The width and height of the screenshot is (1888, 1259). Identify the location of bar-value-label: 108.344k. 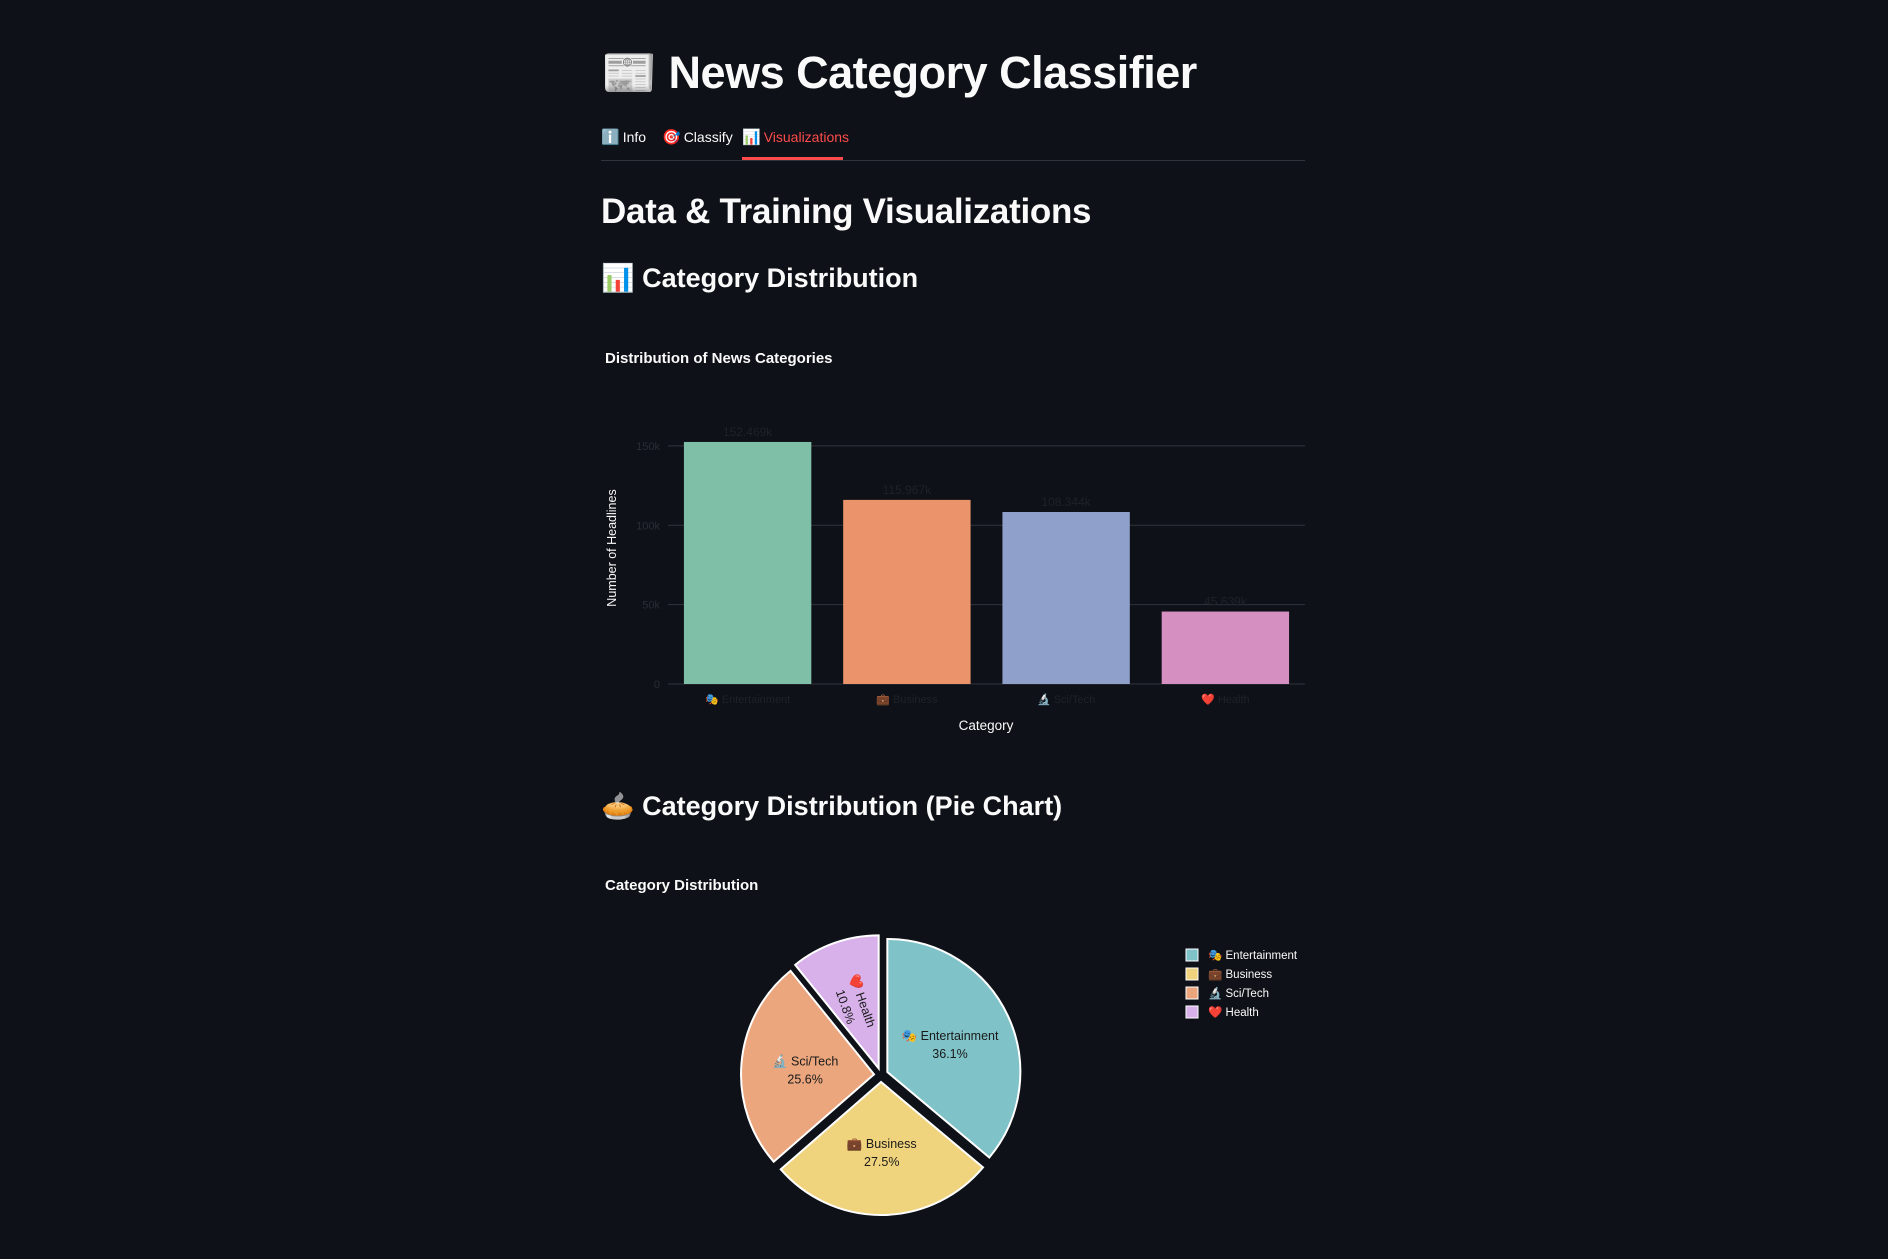
(1066, 502).